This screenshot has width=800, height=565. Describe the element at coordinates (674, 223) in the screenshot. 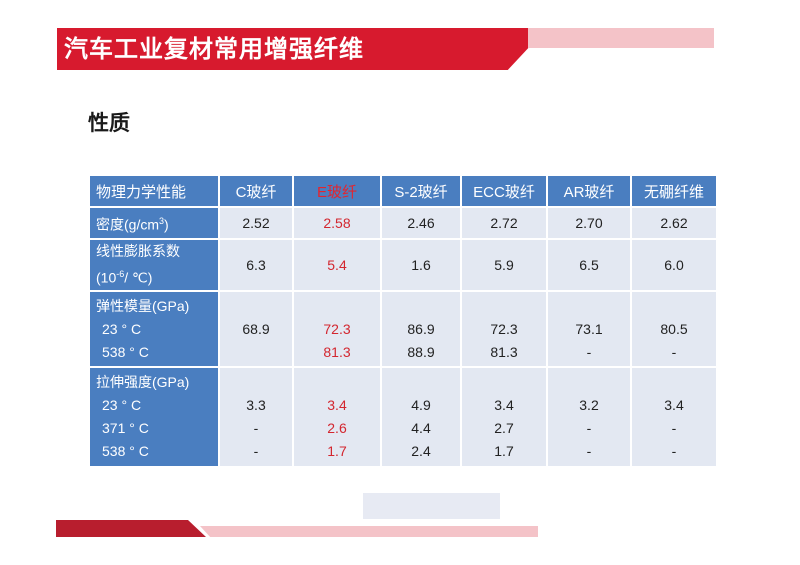

I see `table-cell: 2.62` at that location.